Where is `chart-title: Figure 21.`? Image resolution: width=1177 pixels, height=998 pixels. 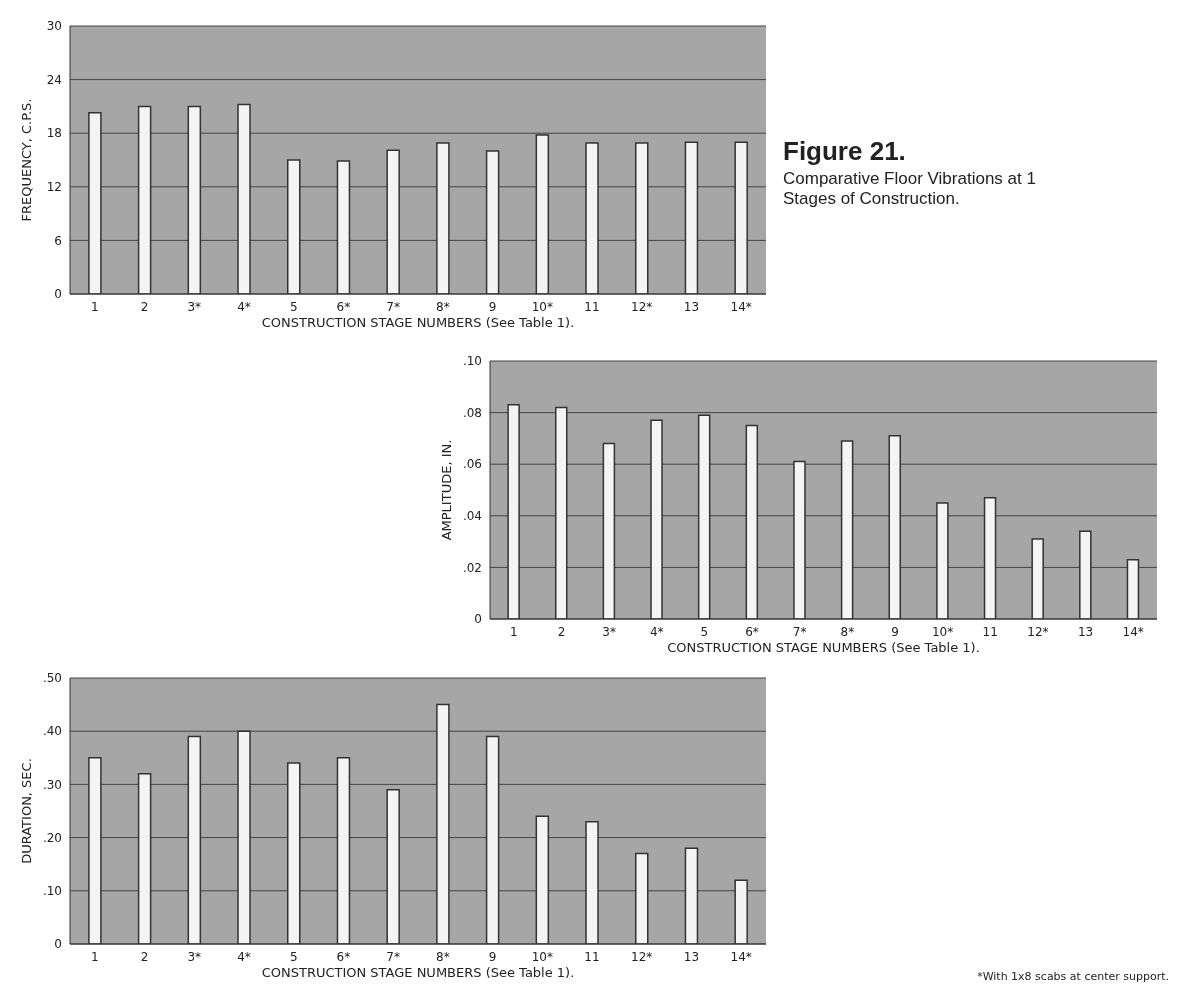
chart-title: Figure 21. is located at coordinates (845, 151).